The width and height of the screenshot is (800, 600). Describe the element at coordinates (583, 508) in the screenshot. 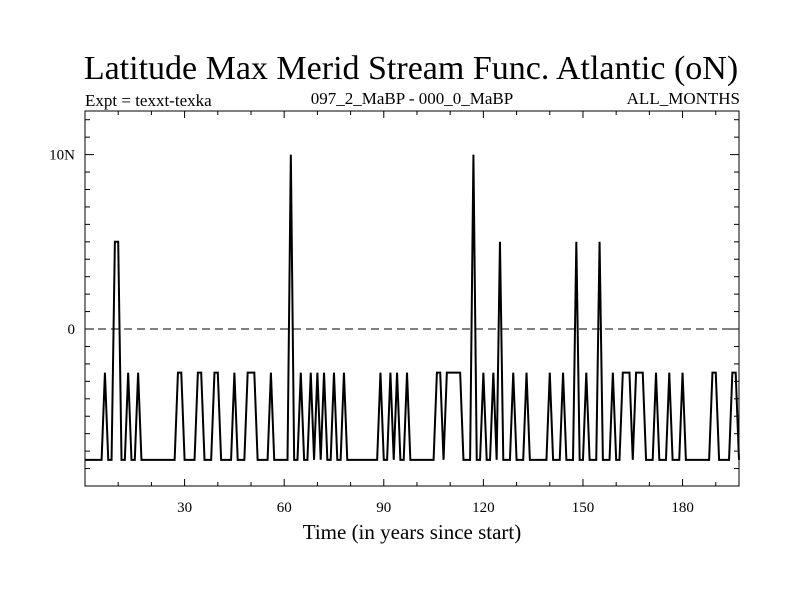

I see `x-tick-label: 150` at that location.